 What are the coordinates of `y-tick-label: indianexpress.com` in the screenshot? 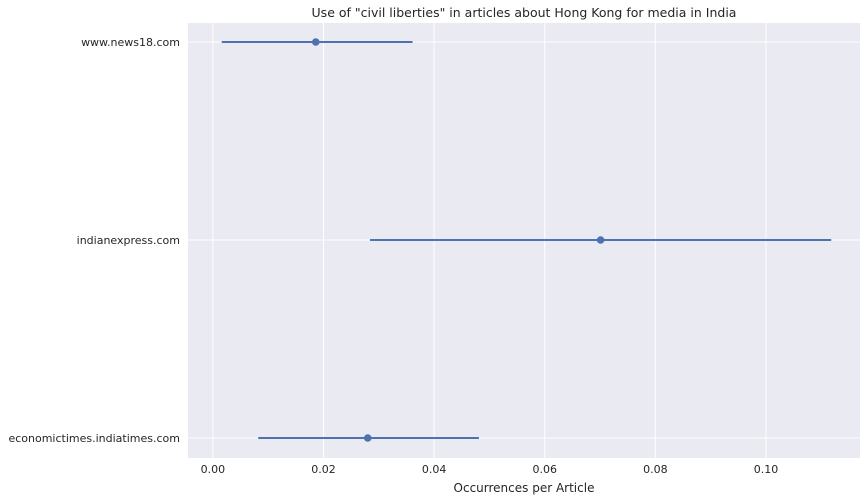 It's located at (128, 240).